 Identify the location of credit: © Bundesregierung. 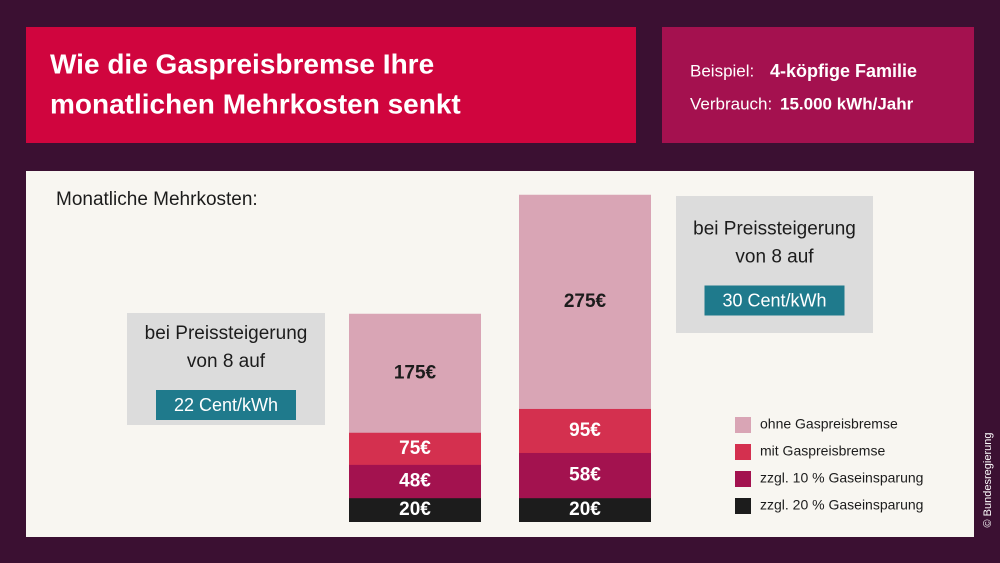
(988, 480).